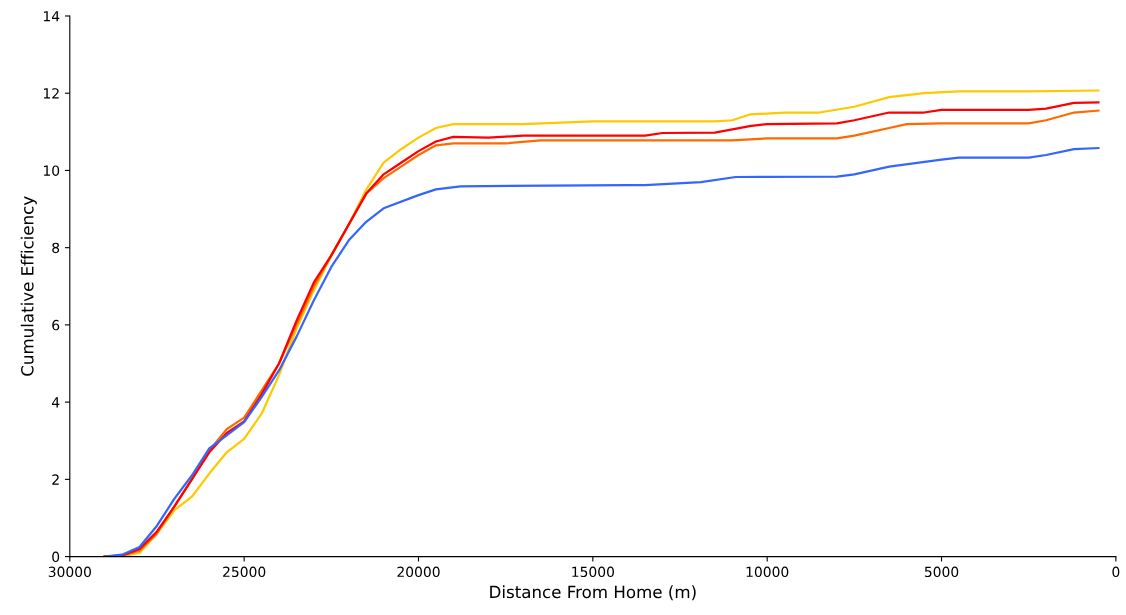 The width and height of the screenshot is (1126, 615). Describe the element at coordinates (55, 402) in the screenshot. I see `y-tick-label: 4` at that location.